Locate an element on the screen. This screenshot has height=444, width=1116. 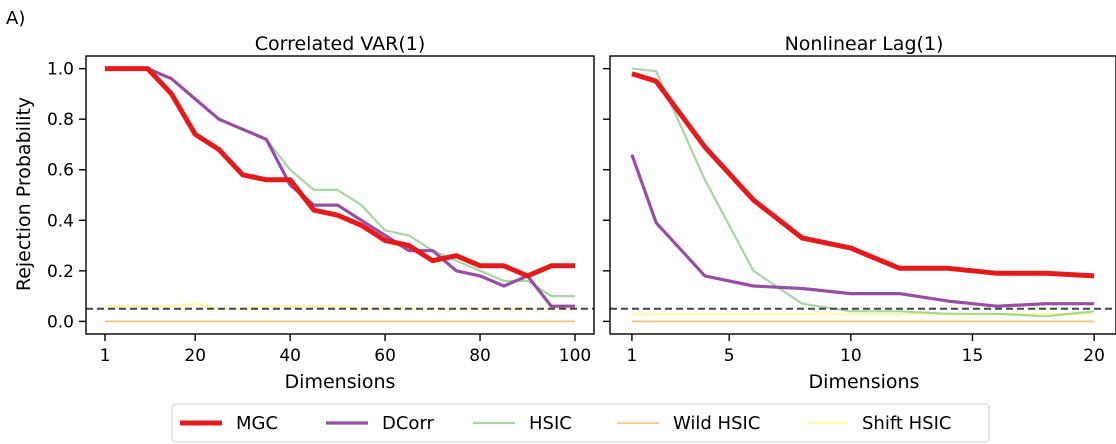
panel-title: Correlated VAR(1) is located at coordinates (340, 44).